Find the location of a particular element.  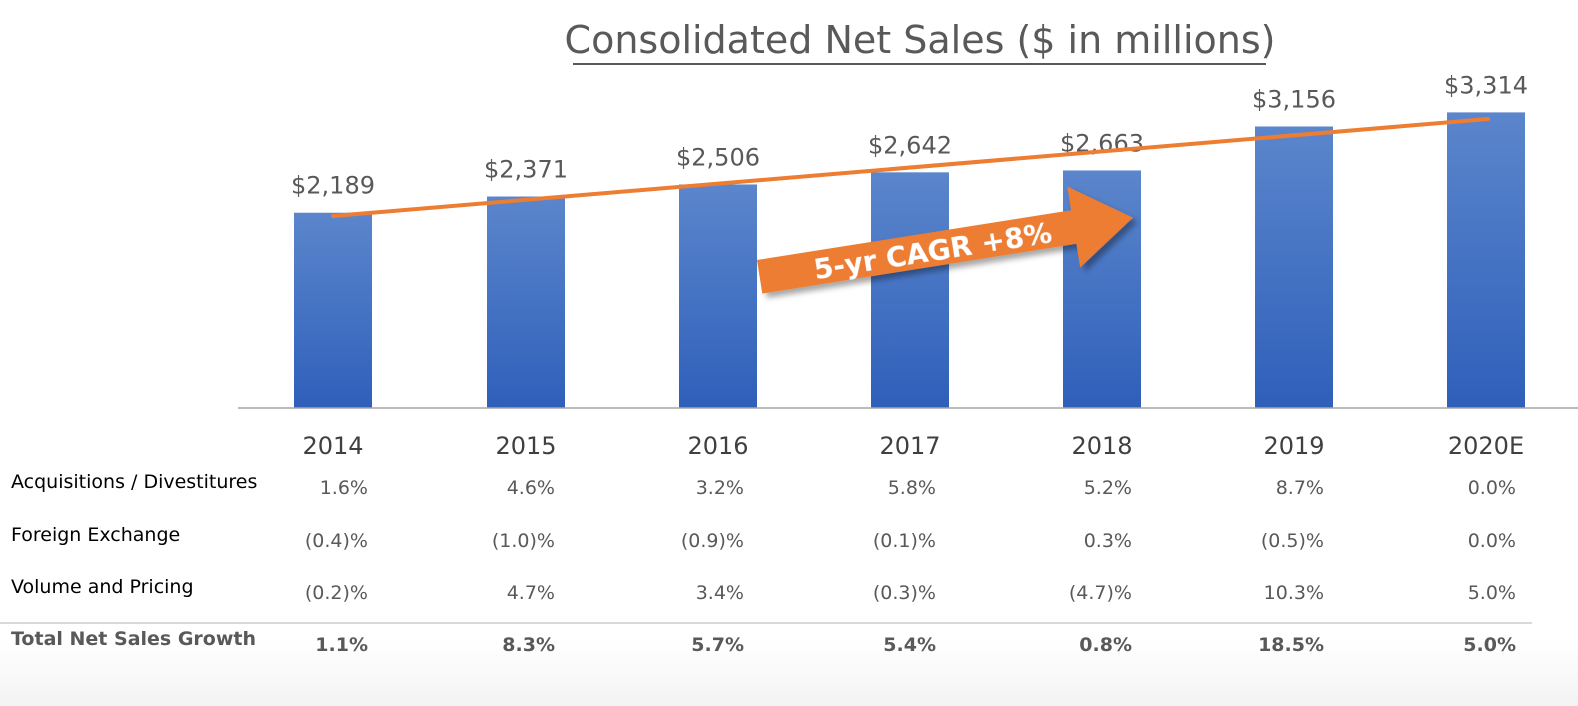

x-tick-label-2019: 2019 is located at coordinates (1293, 446).